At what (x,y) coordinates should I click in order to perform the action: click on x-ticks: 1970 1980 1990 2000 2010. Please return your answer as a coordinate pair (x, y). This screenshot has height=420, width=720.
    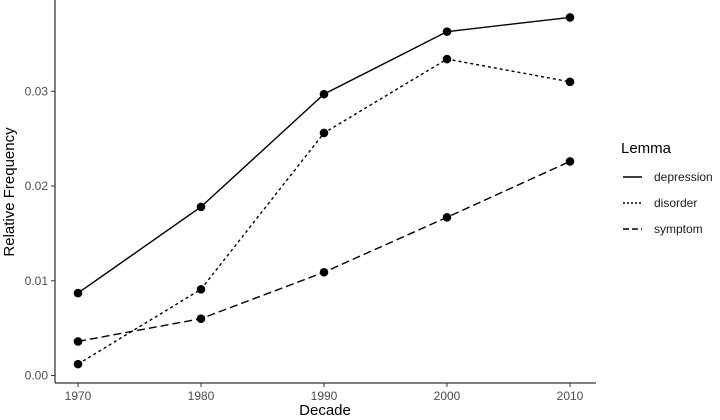
    Looking at the image, I should click on (324, 393).